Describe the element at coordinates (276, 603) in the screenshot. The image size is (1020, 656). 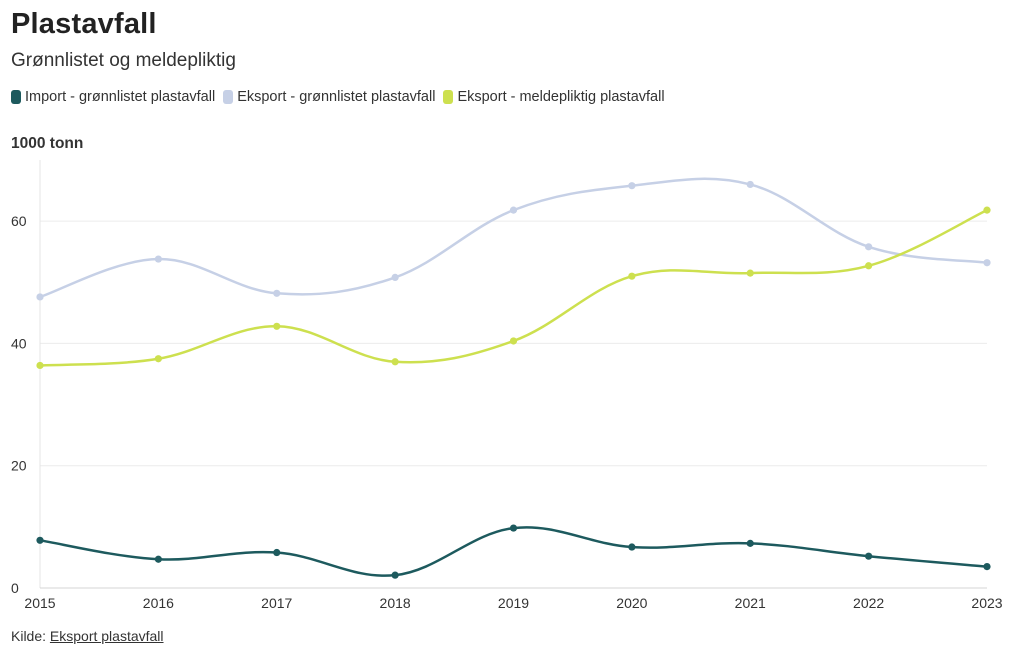
I see `x-tick-label: 2017` at that location.